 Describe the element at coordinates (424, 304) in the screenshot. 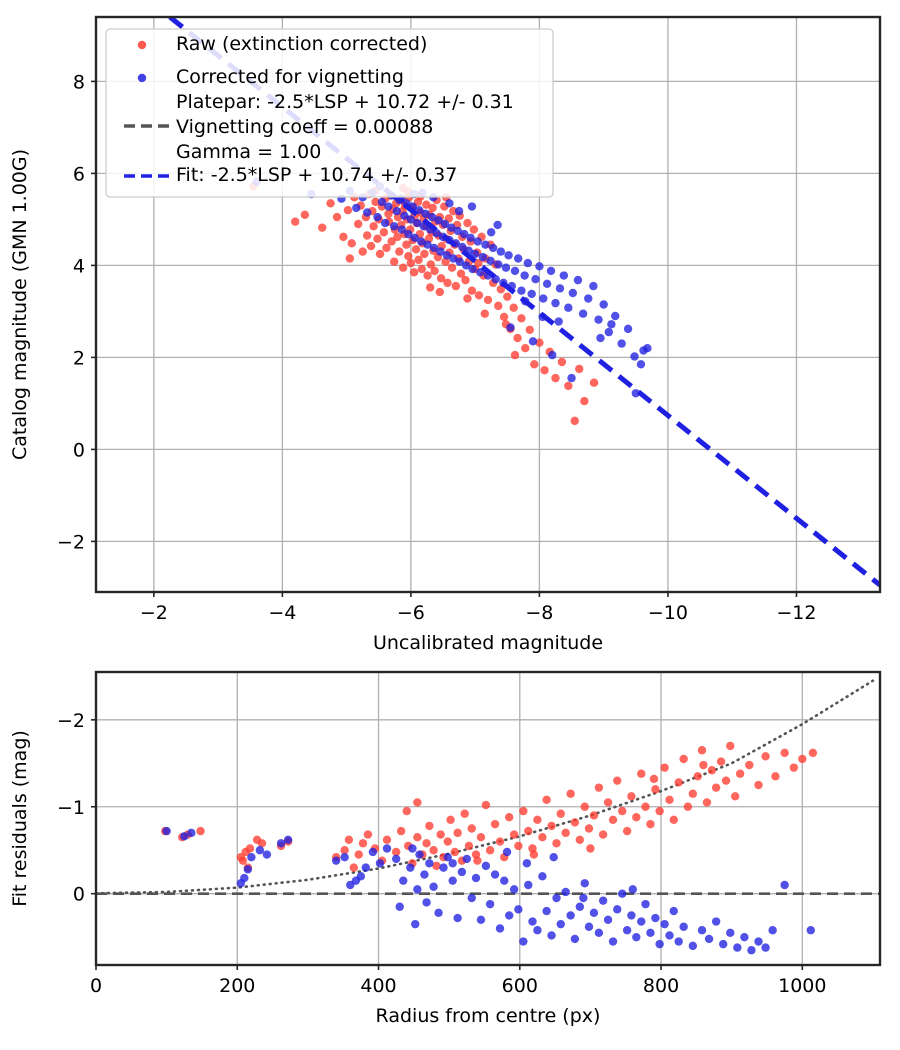

I see `series-raw` at that location.